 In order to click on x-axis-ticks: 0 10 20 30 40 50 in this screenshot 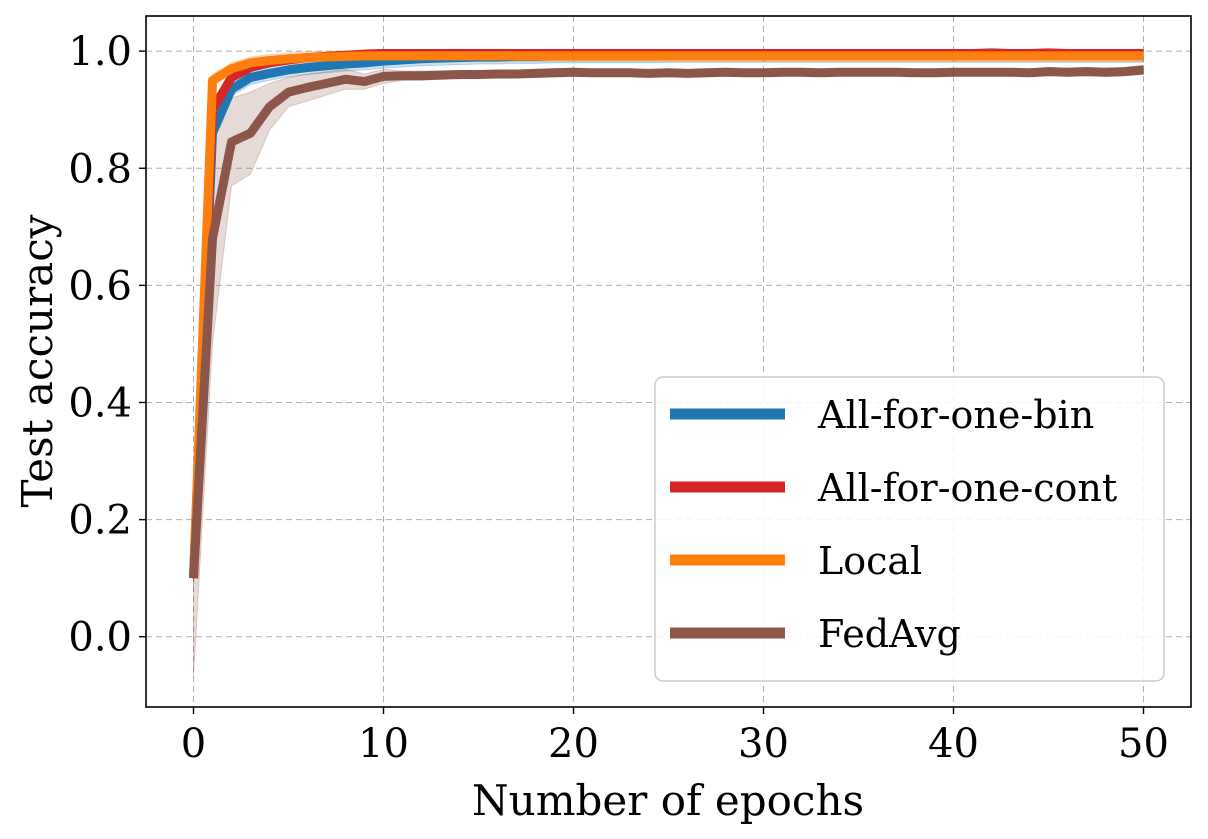, I will do `click(675, 737)`.